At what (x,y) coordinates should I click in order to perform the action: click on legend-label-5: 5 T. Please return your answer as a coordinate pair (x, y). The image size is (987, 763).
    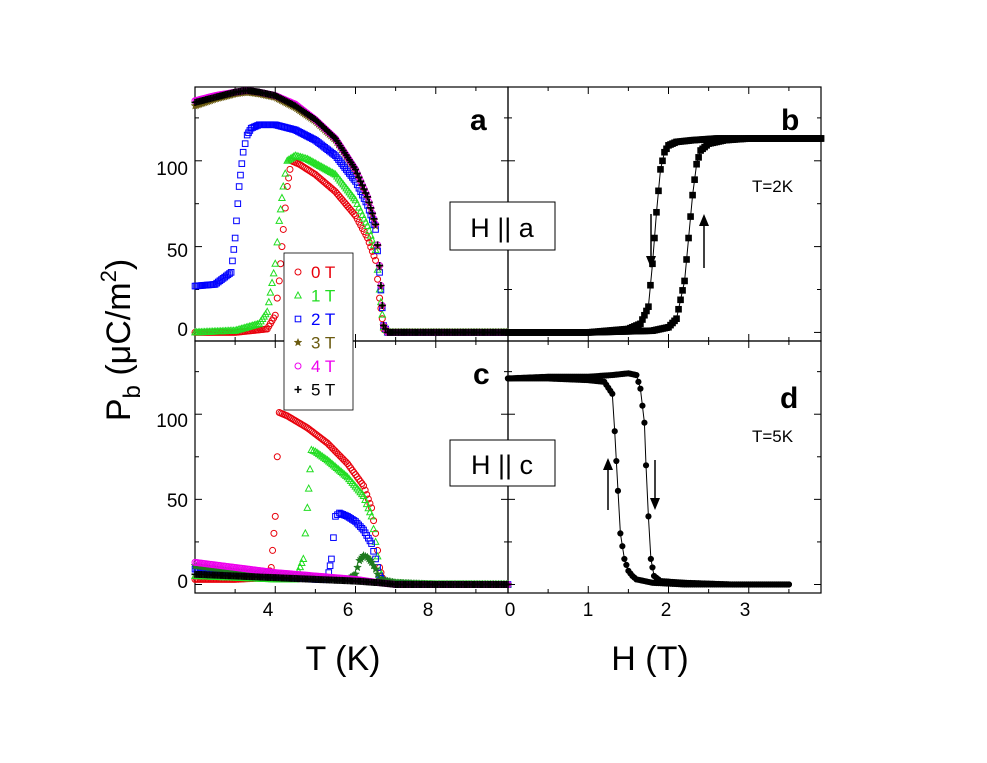
    Looking at the image, I should click on (323, 390).